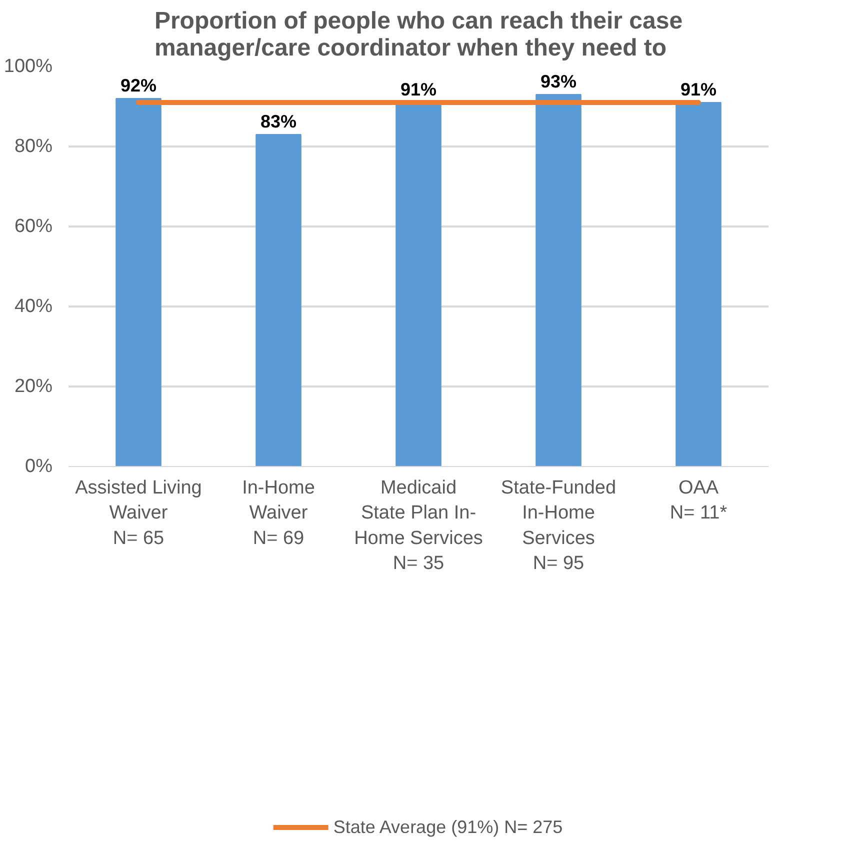 Image resolution: width=845 pixels, height=849 pixels. Describe the element at coordinates (33, 226) in the screenshot. I see `y-tick-label: 60%` at that location.